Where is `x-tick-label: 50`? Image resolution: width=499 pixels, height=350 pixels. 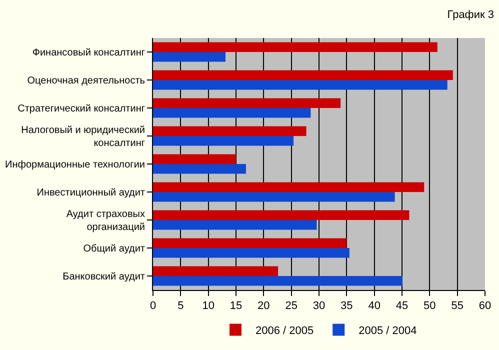 x-tick-label: 50 is located at coordinates (430, 306).